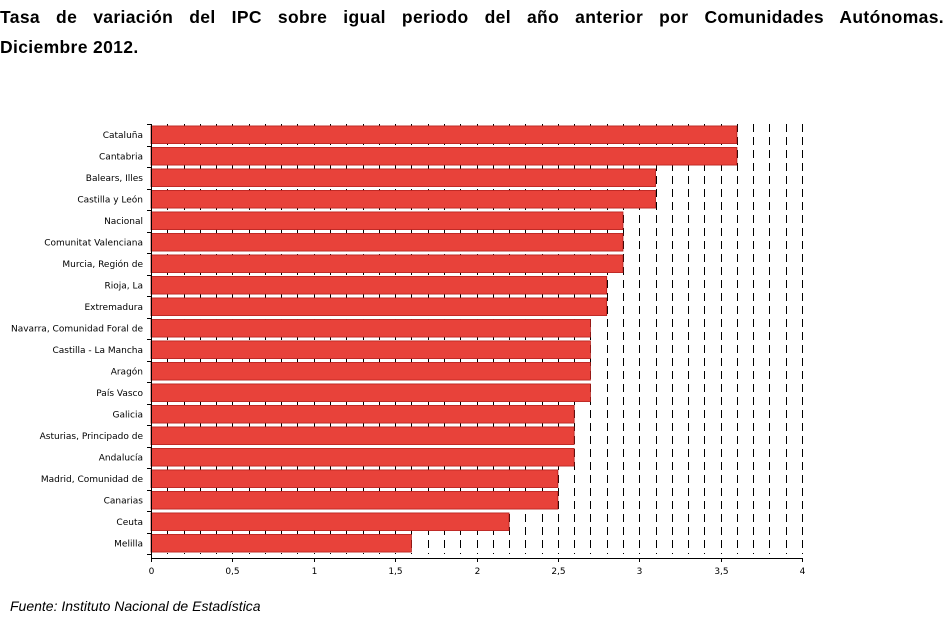  Describe the element at coordinates (640, 572) in the screenshot. I see `x-tick-label: 3` at that location.